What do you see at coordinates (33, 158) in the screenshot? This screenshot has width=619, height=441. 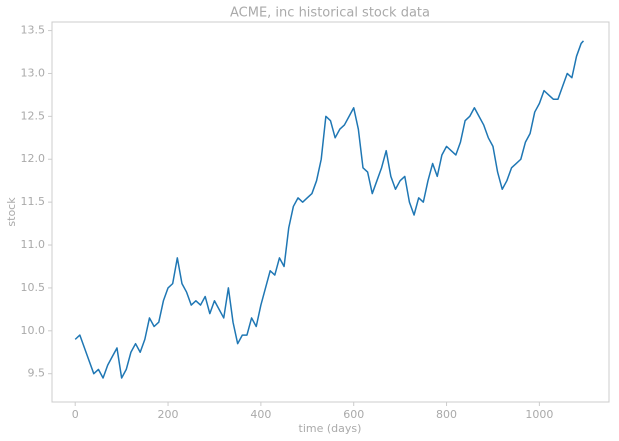 I see `y-tick-label: 12.0` at bounding box center [33, 158].